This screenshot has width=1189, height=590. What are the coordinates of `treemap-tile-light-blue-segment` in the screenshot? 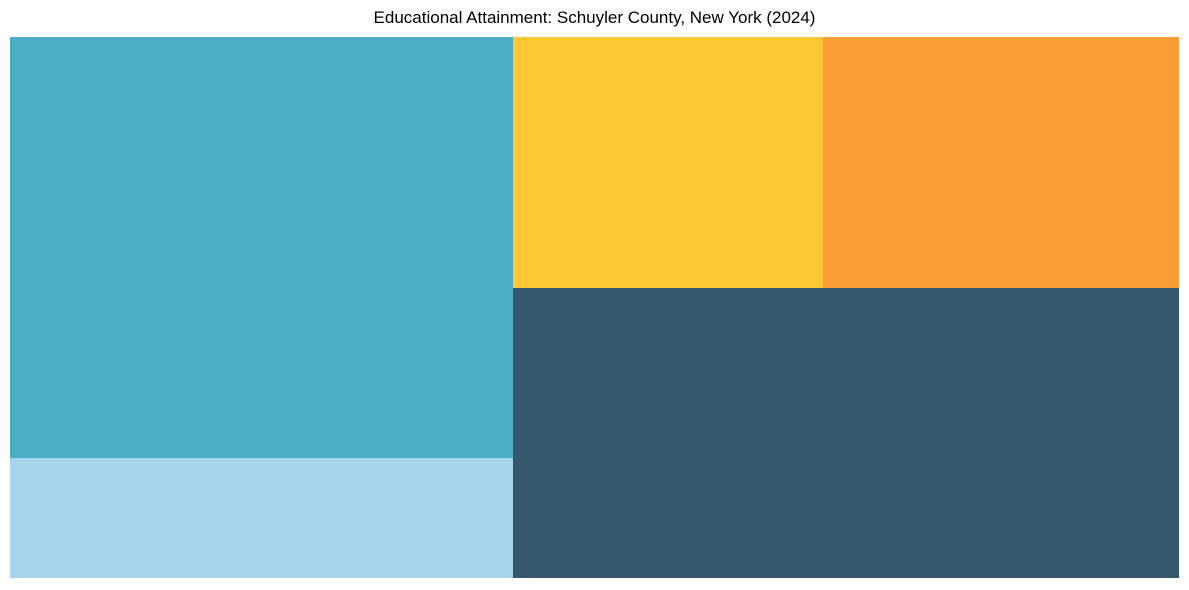 It's located at (262, 518).